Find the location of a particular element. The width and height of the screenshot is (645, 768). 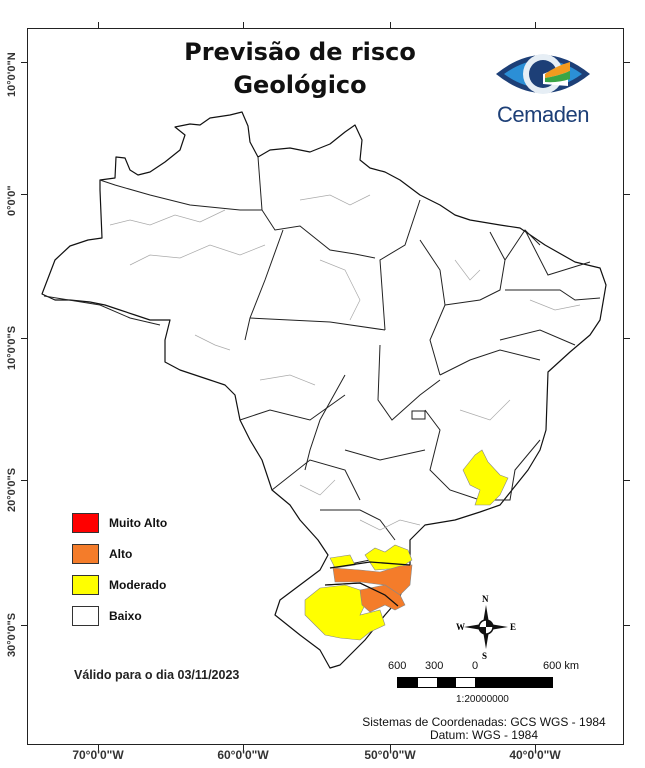

logo-text: Cemaden is located at coordinates (543, 114).